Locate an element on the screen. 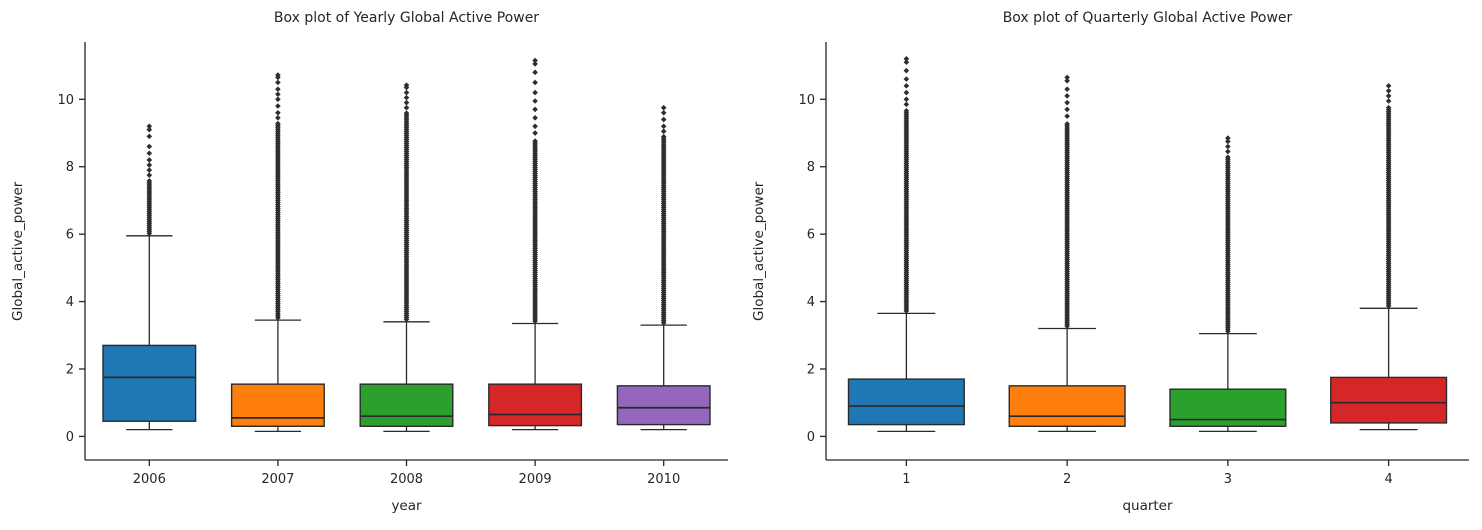  x-tick-label: 2009 is located at coordinates (535, 479).